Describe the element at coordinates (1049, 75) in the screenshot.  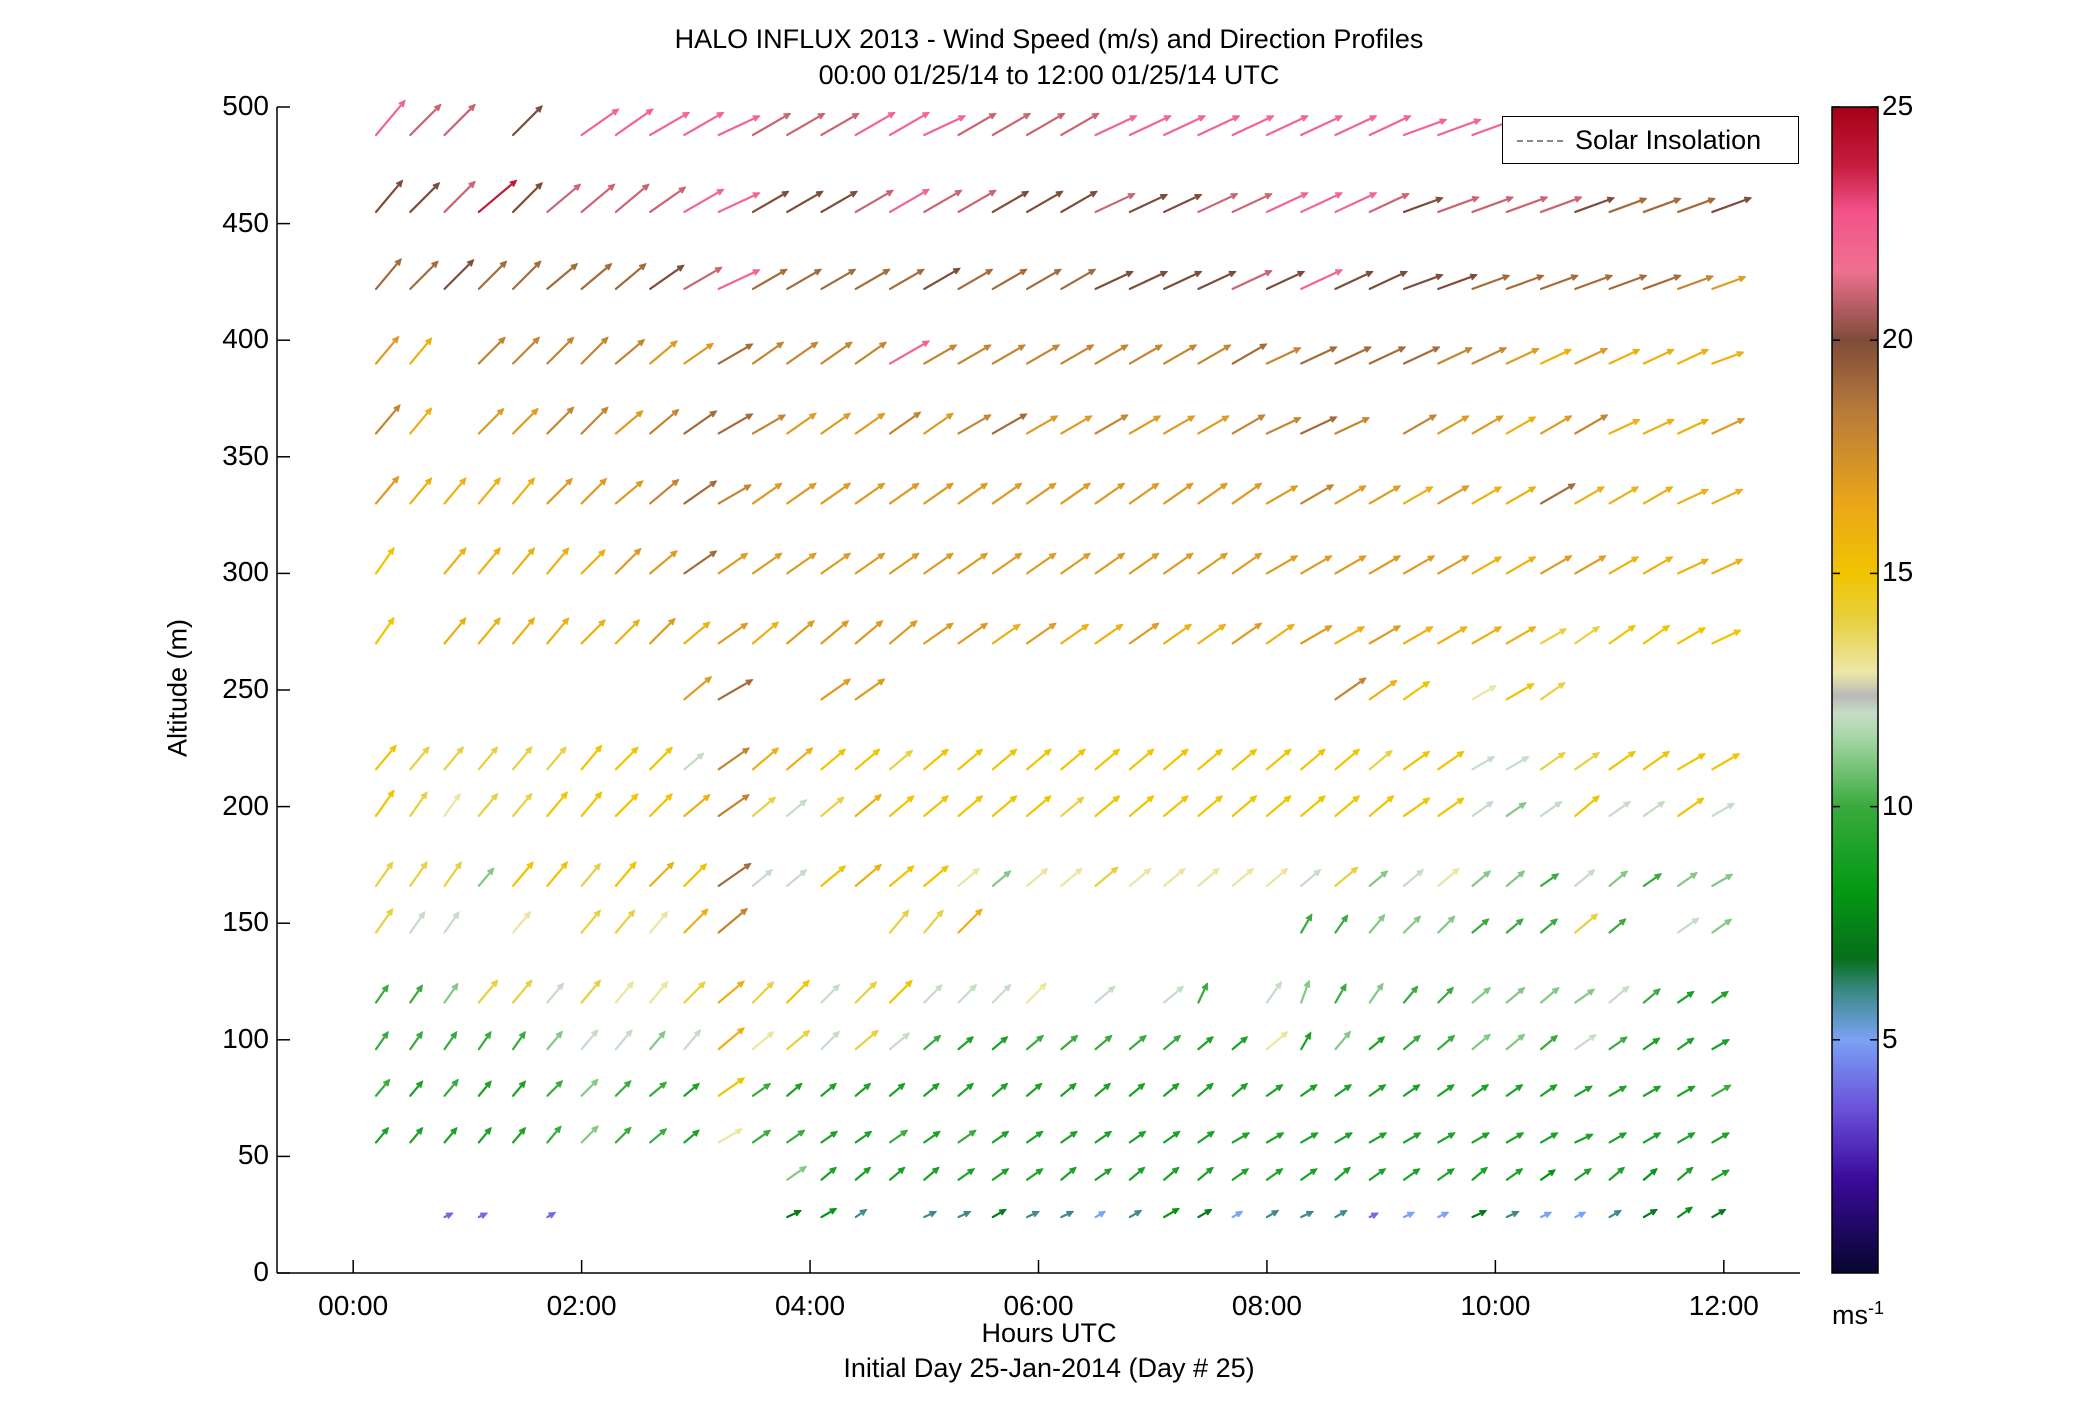
I see `chart-subtitle: 00:00 01/25/14 to 12:00 01/25/14 UTC` at that location.